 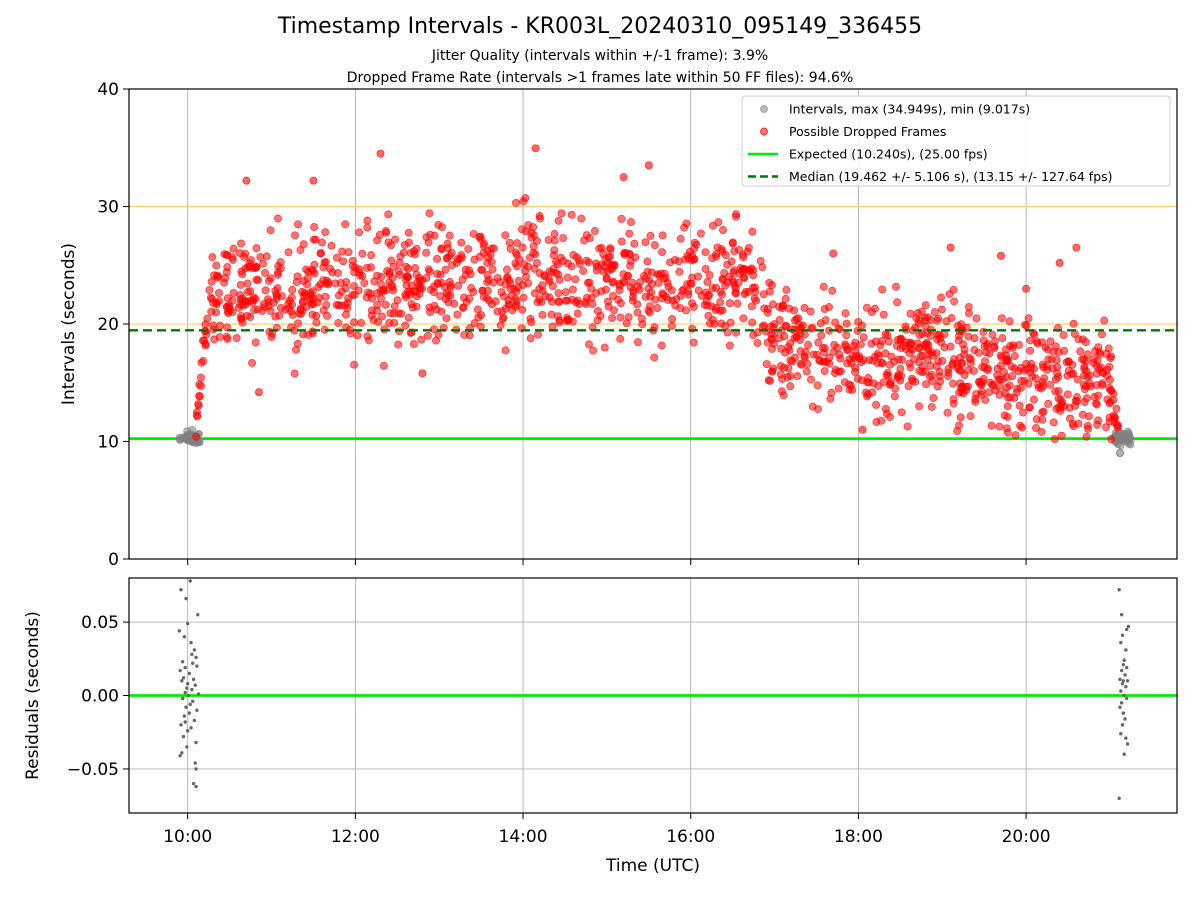 What do you see at coordinates (355, 837) in the screenshot?
I see `x-tick-label: 12:00` at bounding box center [355, 837].